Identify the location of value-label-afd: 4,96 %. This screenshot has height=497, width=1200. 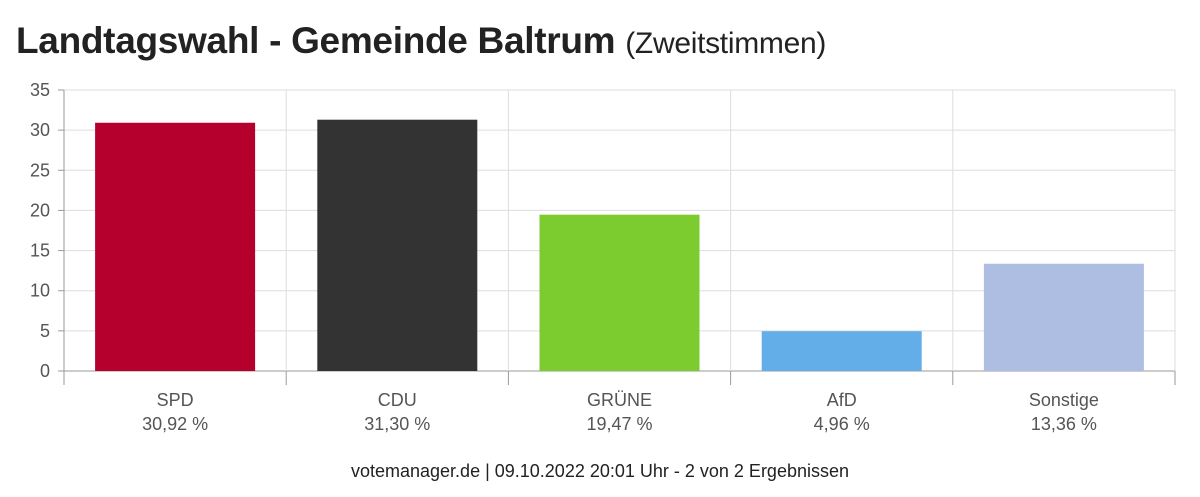
(842, 424).